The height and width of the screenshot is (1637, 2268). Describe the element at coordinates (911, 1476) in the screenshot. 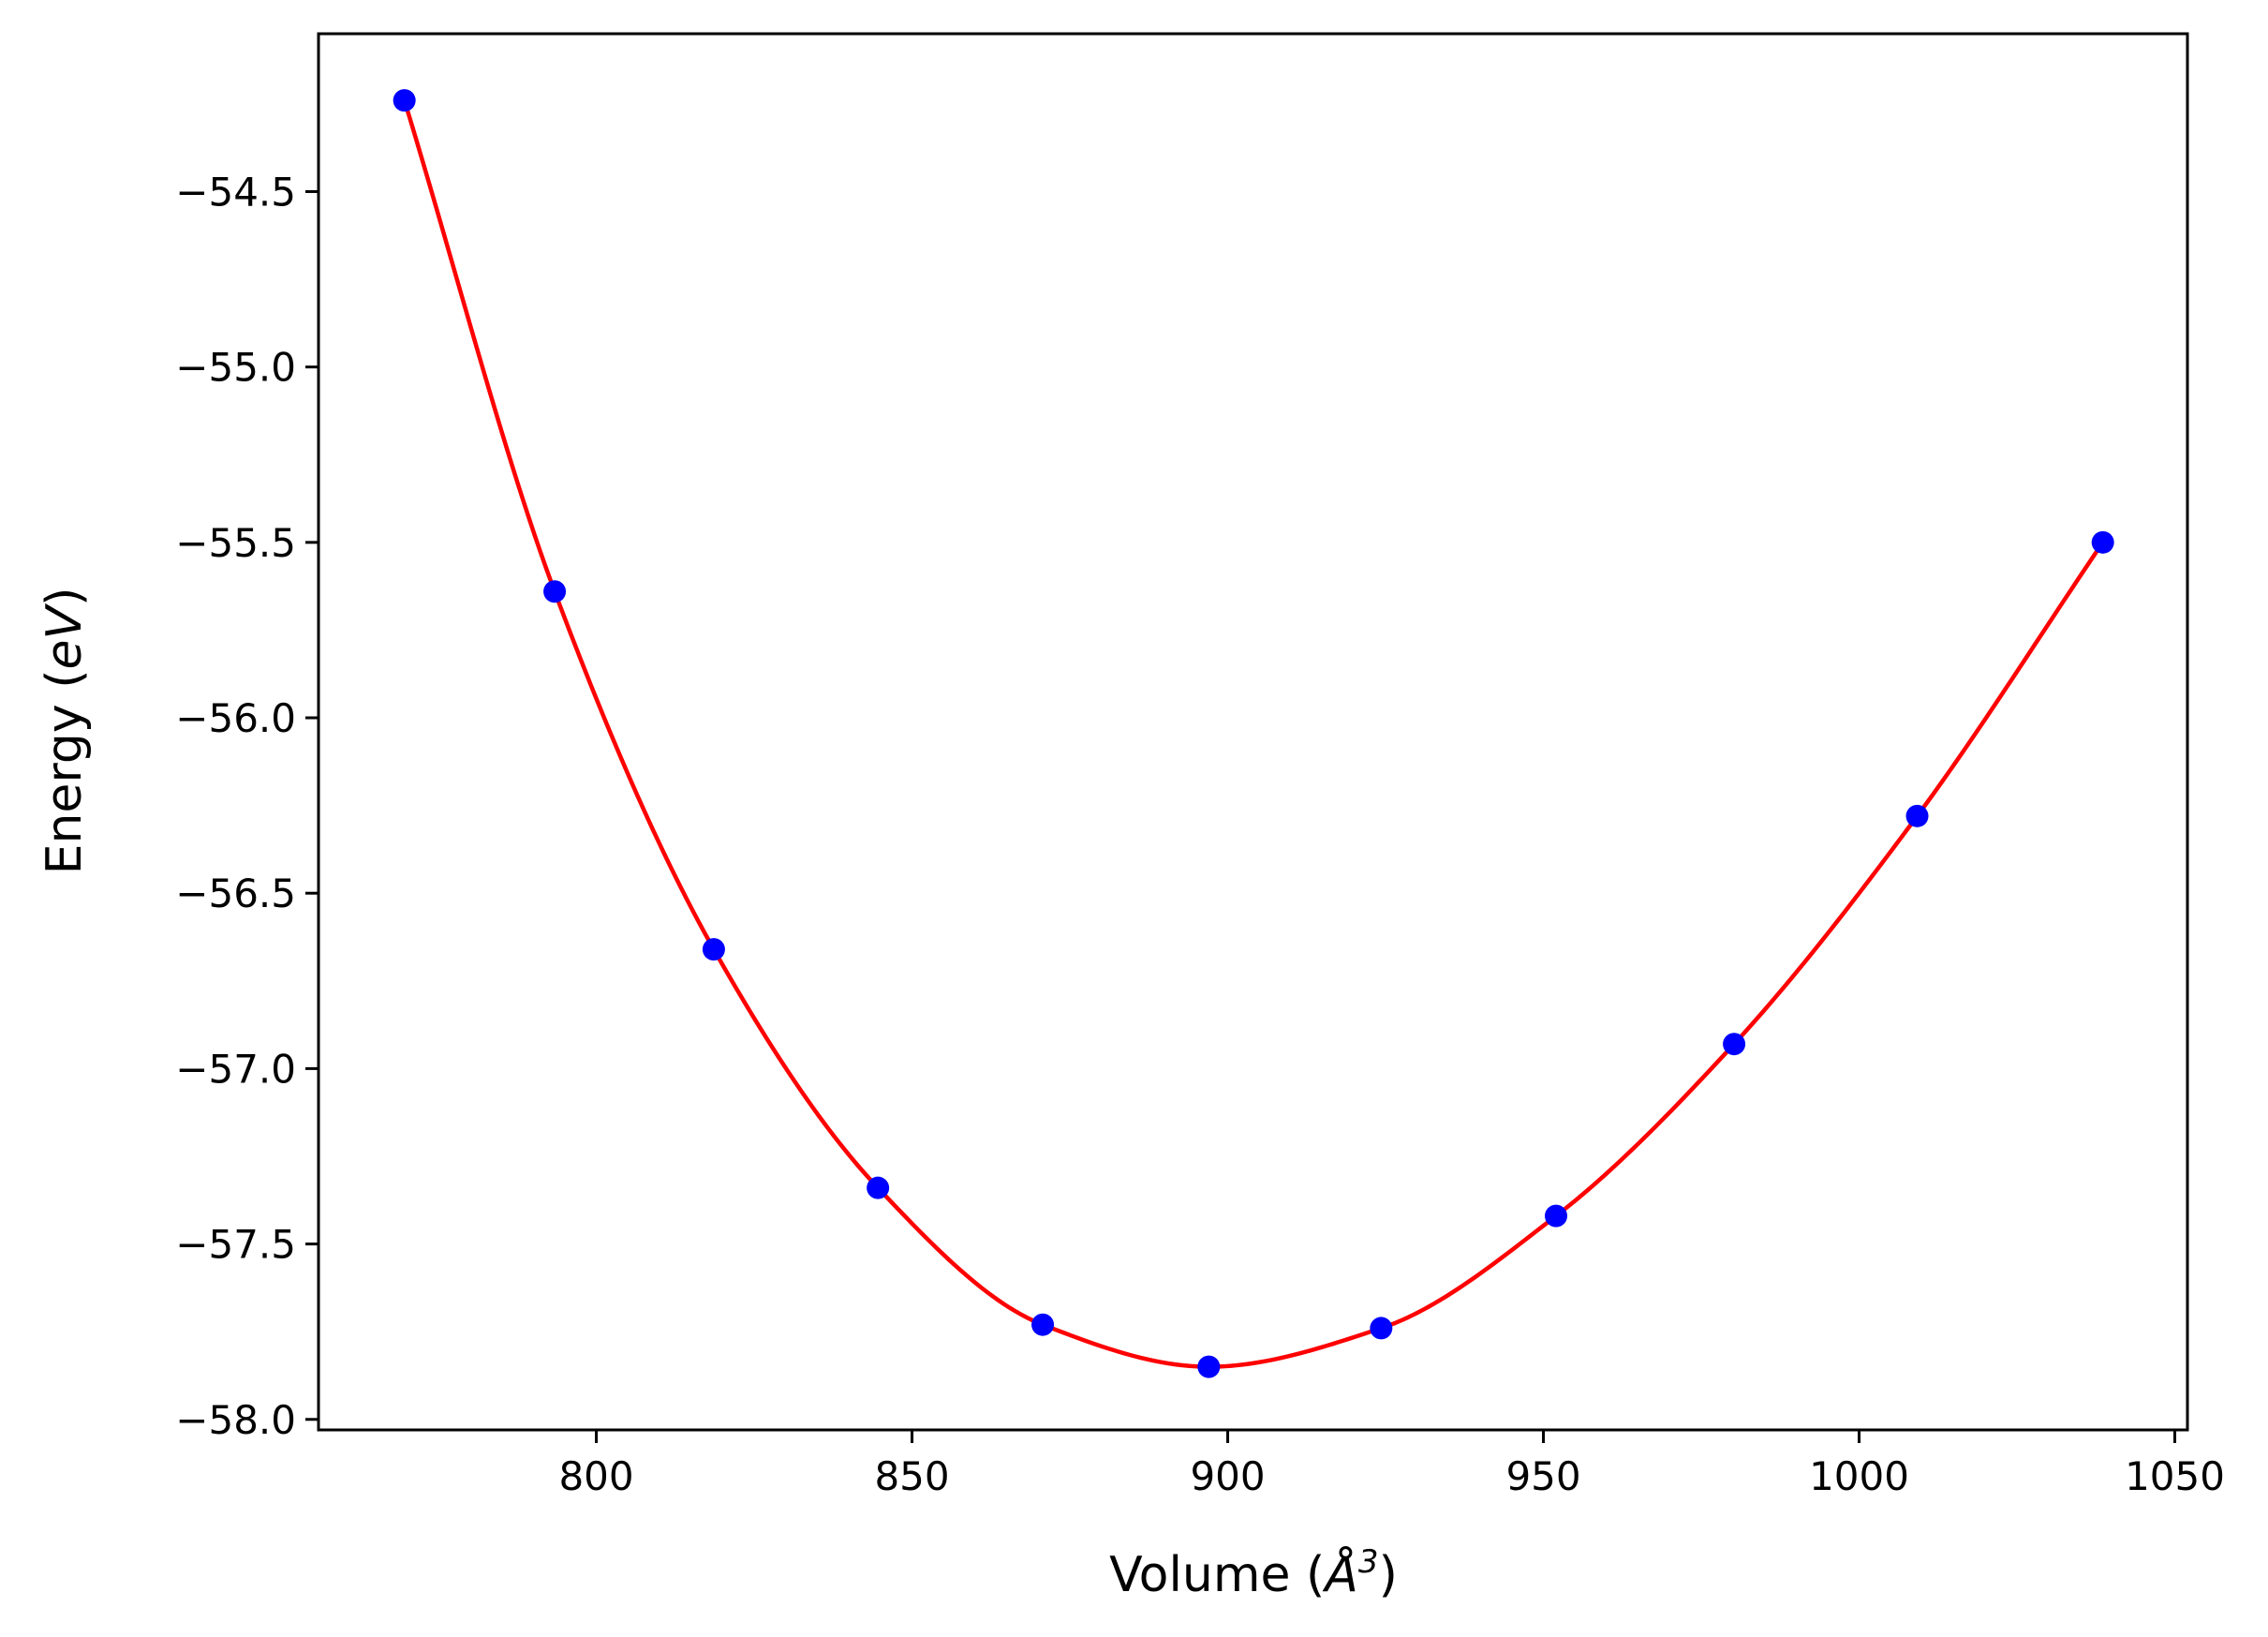

I see `x-tick-label: 850` at that location.